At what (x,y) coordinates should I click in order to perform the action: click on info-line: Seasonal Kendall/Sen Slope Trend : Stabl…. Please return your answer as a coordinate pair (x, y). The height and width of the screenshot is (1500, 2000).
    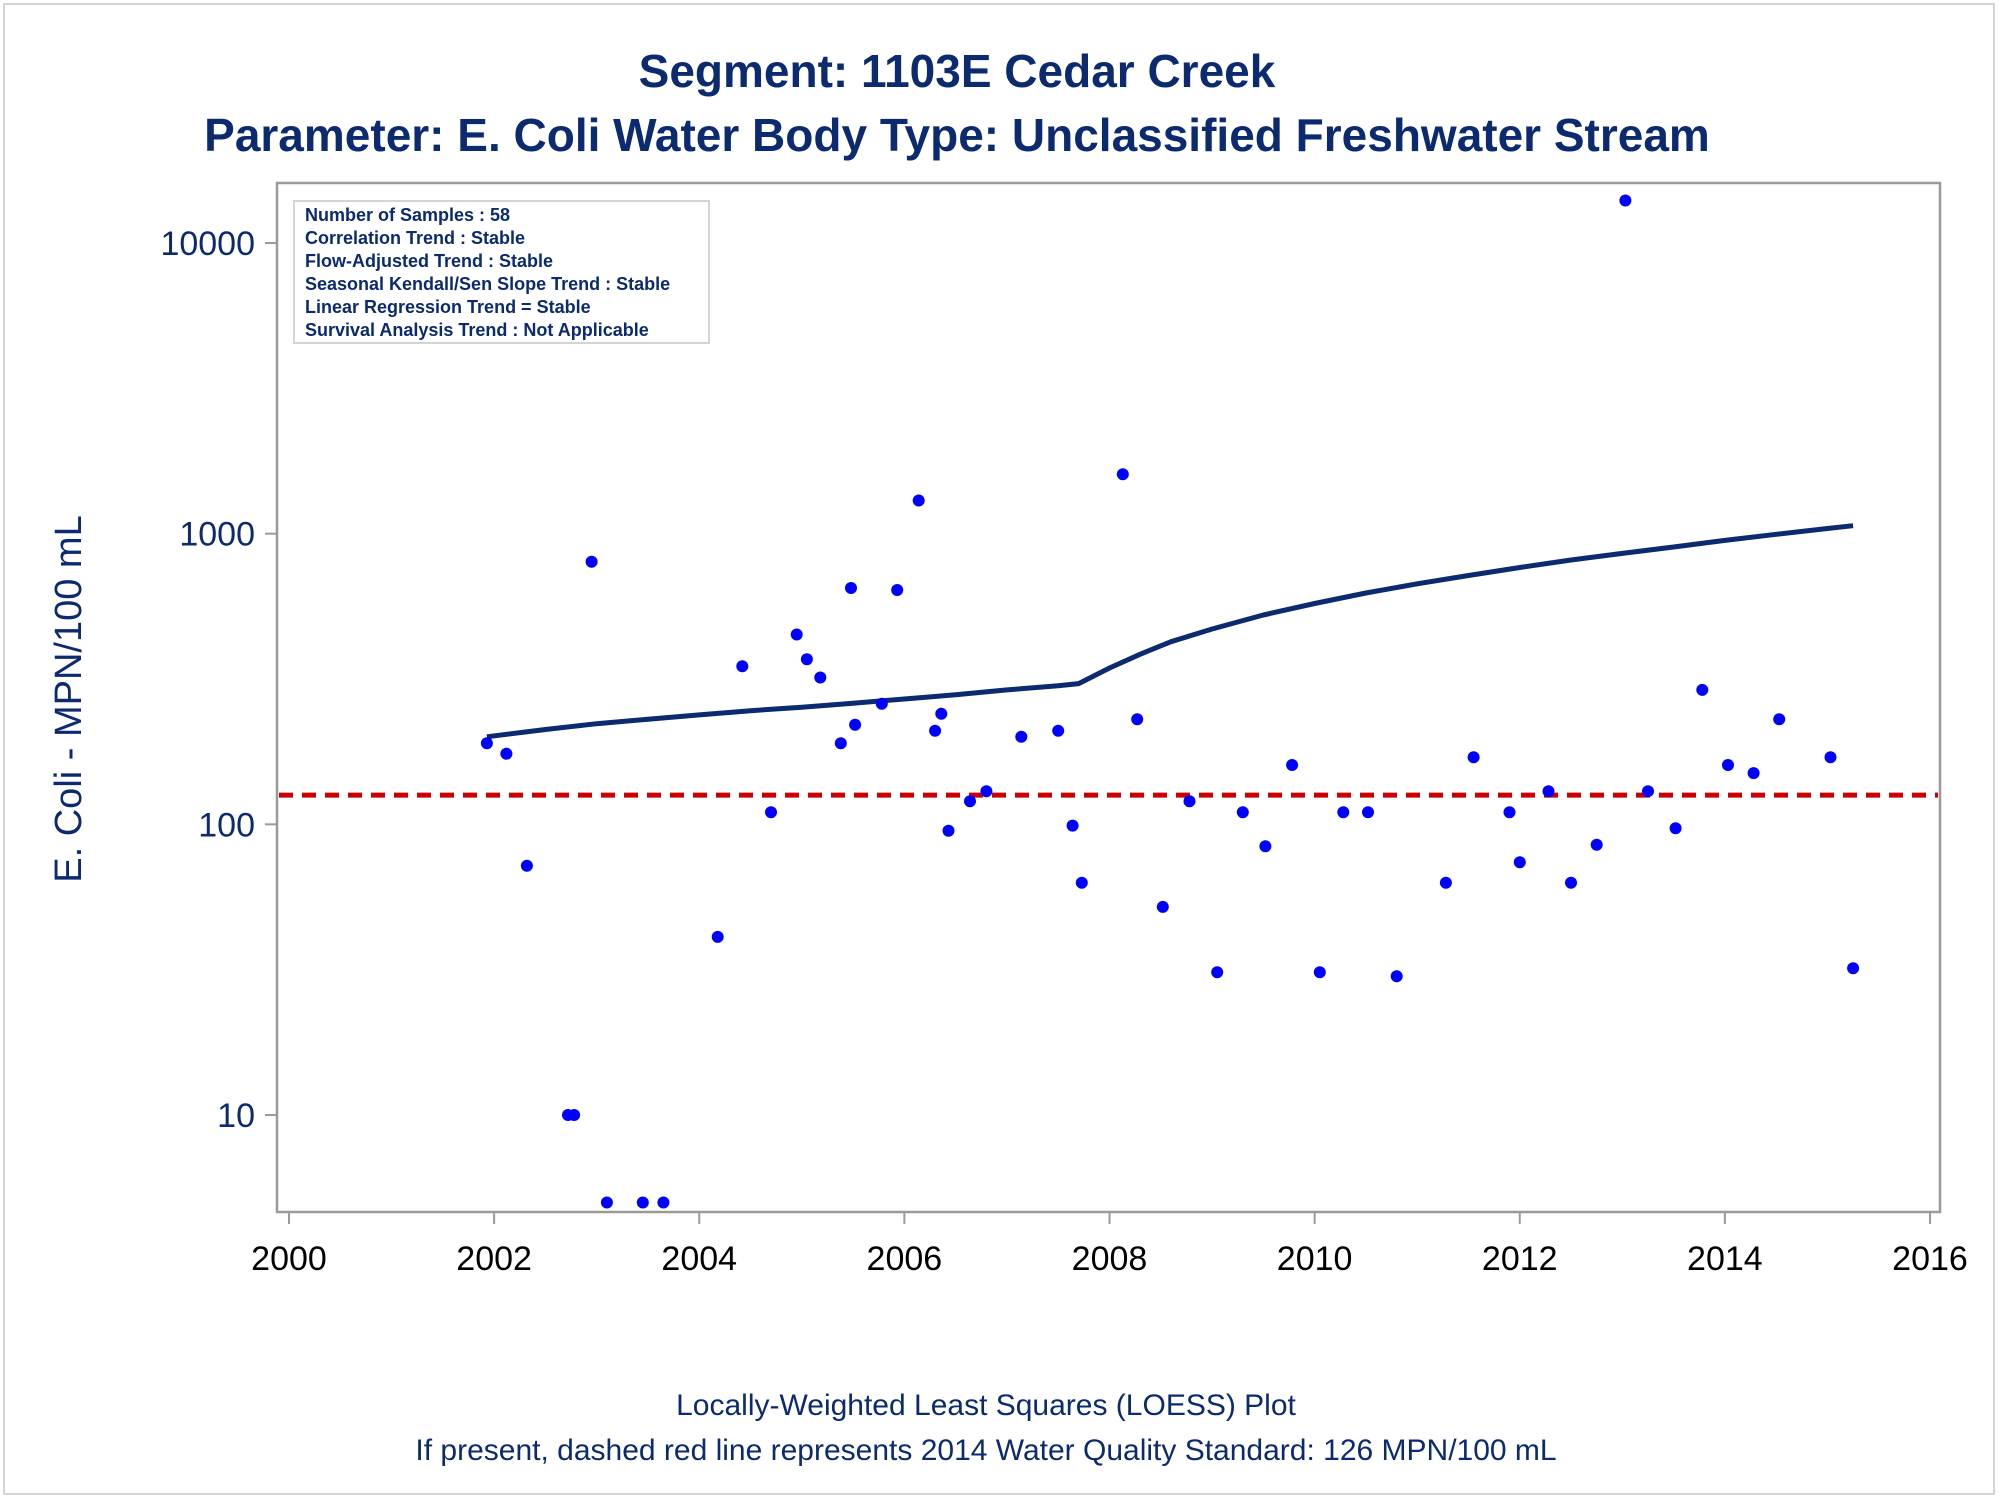
    Looking at the image, I should click on (487, 284).